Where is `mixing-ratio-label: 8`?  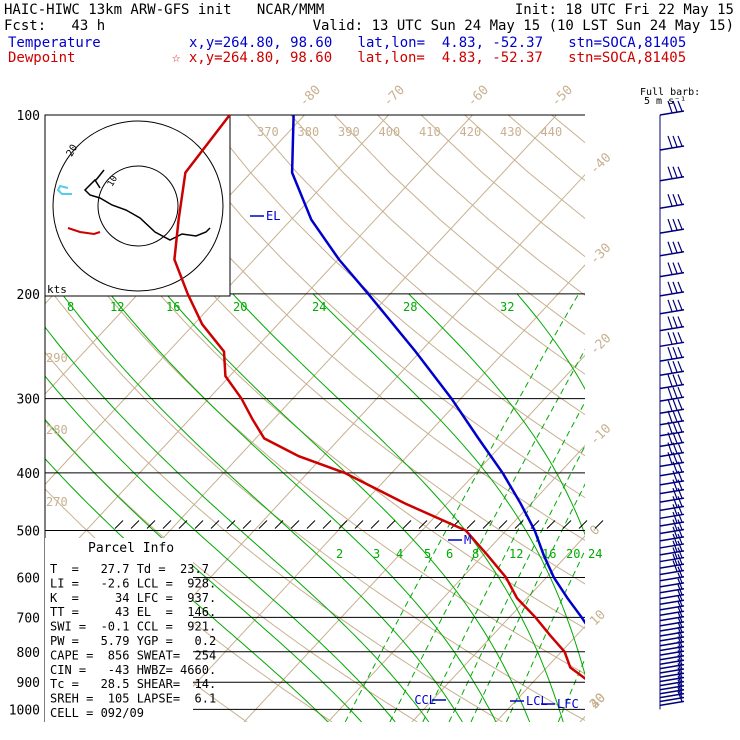
mixing-ratio-label: 8 is located at coordinates (70, 307).